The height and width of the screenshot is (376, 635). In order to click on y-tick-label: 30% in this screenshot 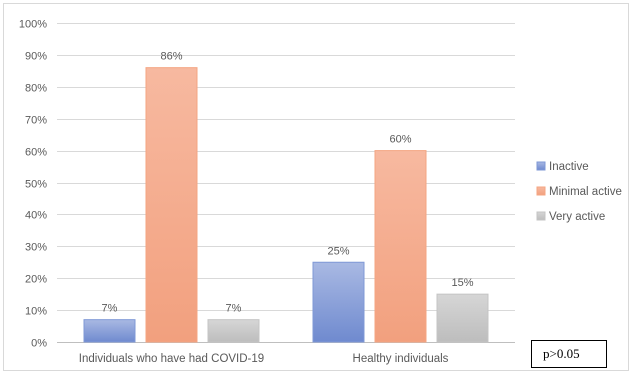, I will do `click(36, 248)`.